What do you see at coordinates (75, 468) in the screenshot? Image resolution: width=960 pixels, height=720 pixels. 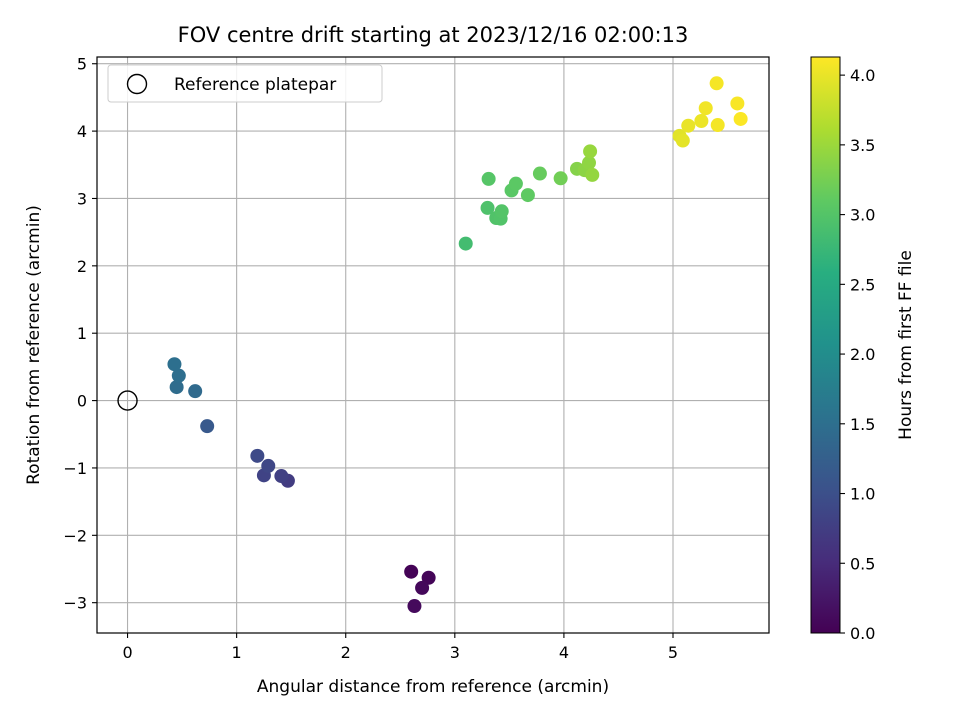 I see `y-tick-label: −1` at bounding box center [75, 468].